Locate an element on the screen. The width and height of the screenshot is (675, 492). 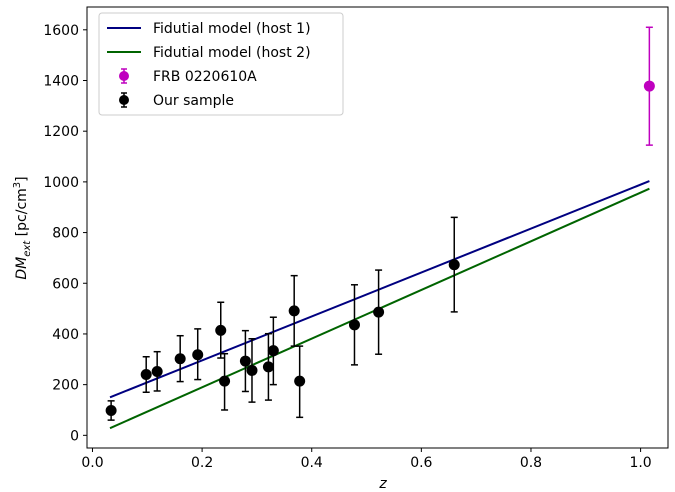
y-axis-label-main: DM is located at coordinates (22, 268).